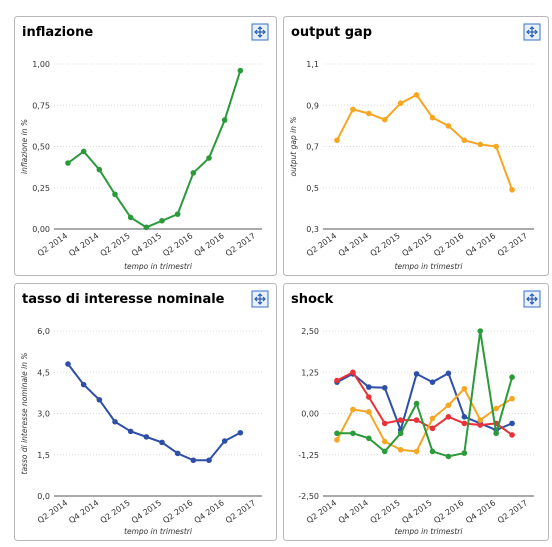 This screenshot has height=547, width=552. Describe the element at coordinates (43, 372) in the screenshot. I see `y-tick-label: 4,5` at that location.